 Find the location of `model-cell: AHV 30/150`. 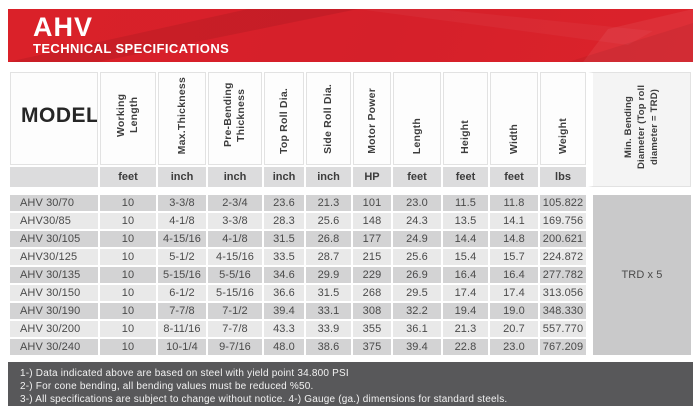

model-cell: AHV 30/150 is located at coordinates (54, 293).